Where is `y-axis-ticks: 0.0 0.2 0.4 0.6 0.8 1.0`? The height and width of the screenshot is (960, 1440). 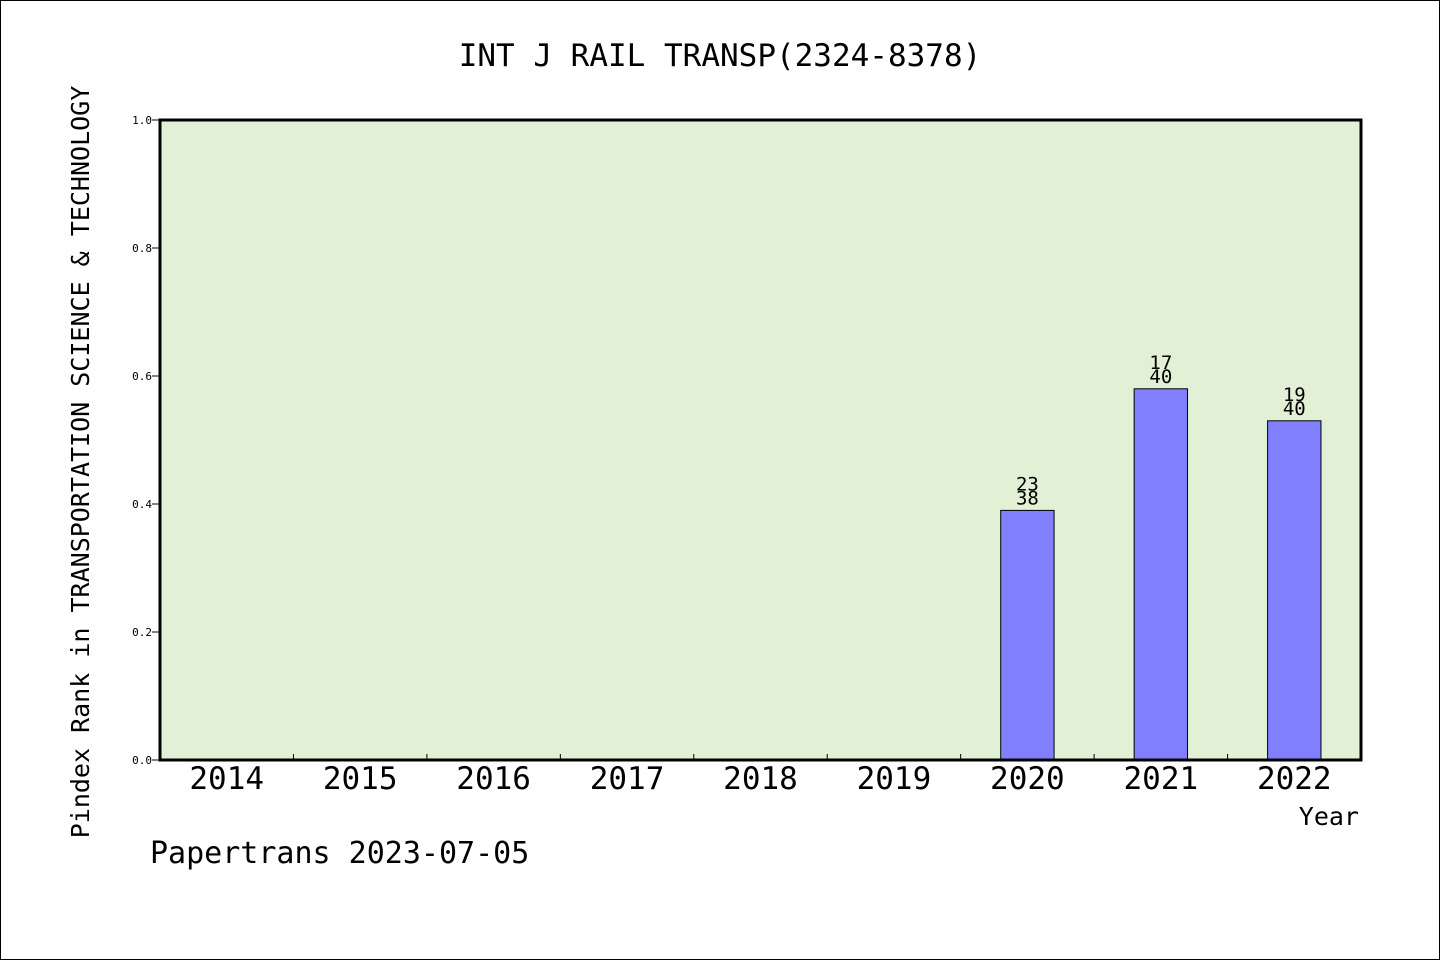
y-axis-ticks: 0.0 0.2 0.4 0.6 0.8 1.0 is located at coordinates (146, 440).